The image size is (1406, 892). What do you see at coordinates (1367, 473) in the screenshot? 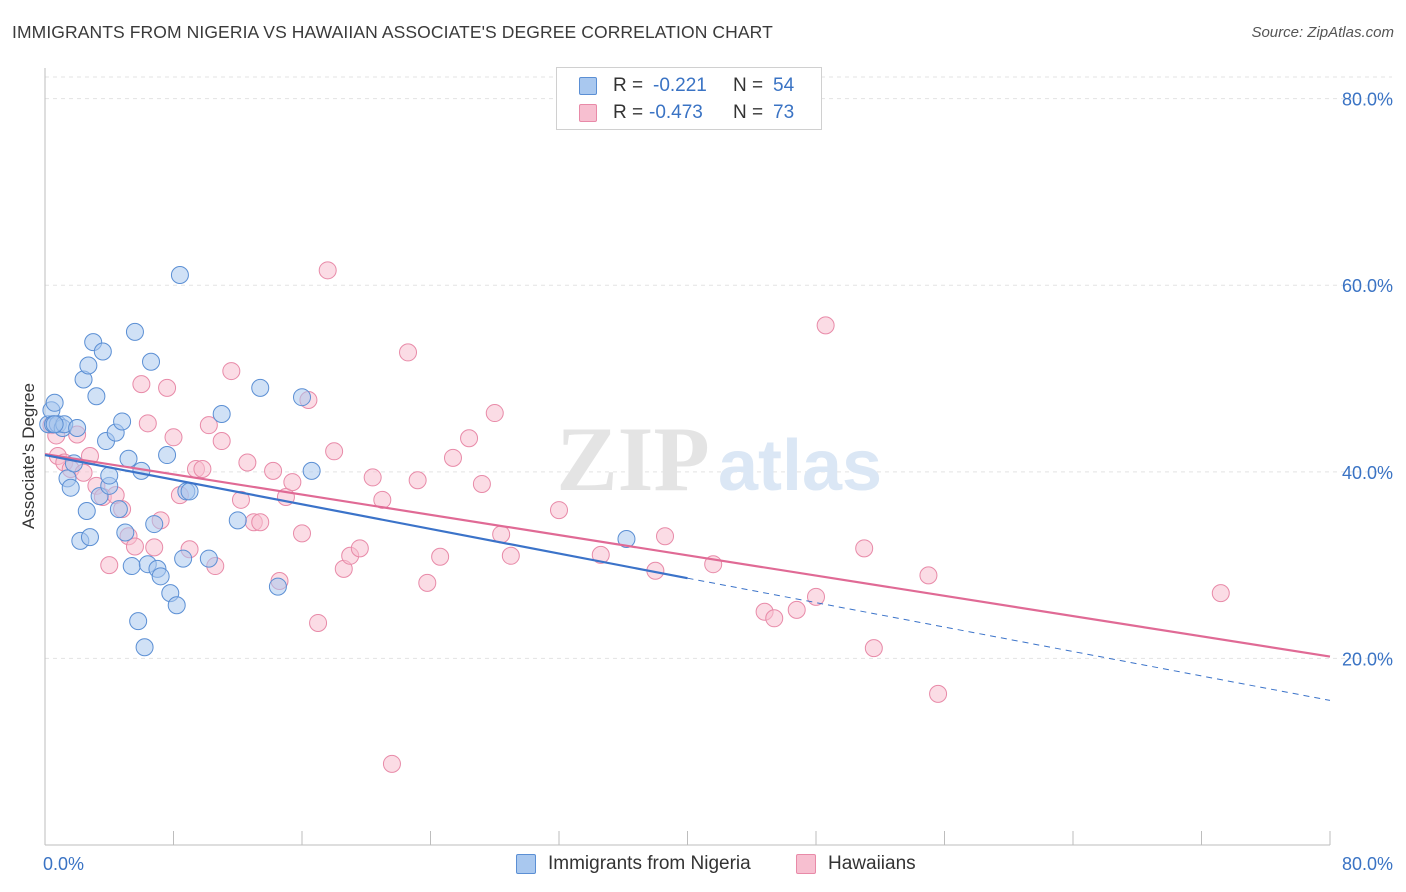
I see `y-tick-label: 40.0%` at bounding box center [1367, 473].